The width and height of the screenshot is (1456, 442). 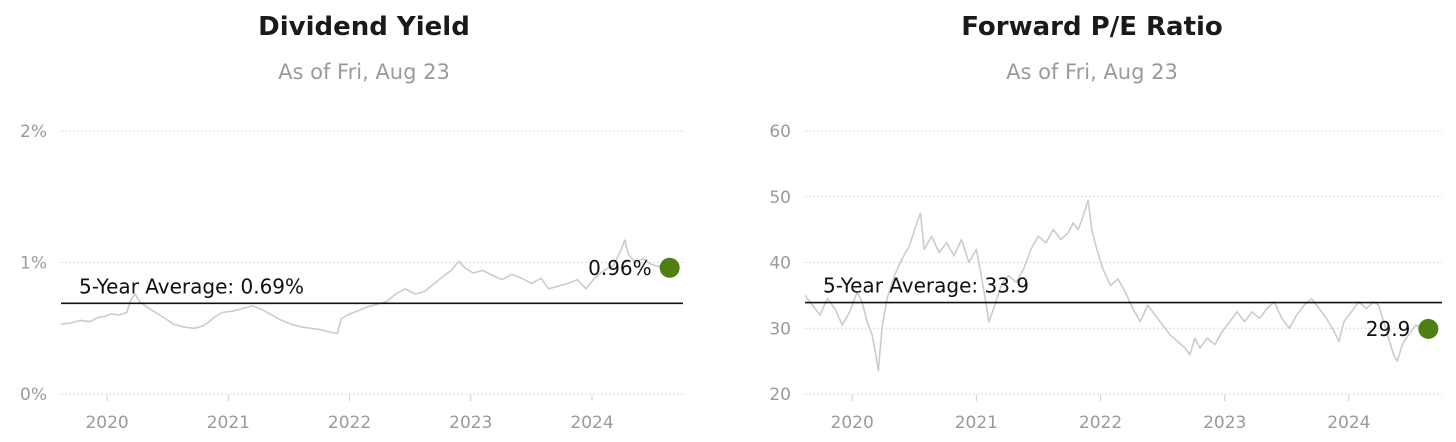 What do you see at coordinates (620, 268) in the screenshot?
I see `latest-value-label: 0.96%` at bounding box center [620, 268].